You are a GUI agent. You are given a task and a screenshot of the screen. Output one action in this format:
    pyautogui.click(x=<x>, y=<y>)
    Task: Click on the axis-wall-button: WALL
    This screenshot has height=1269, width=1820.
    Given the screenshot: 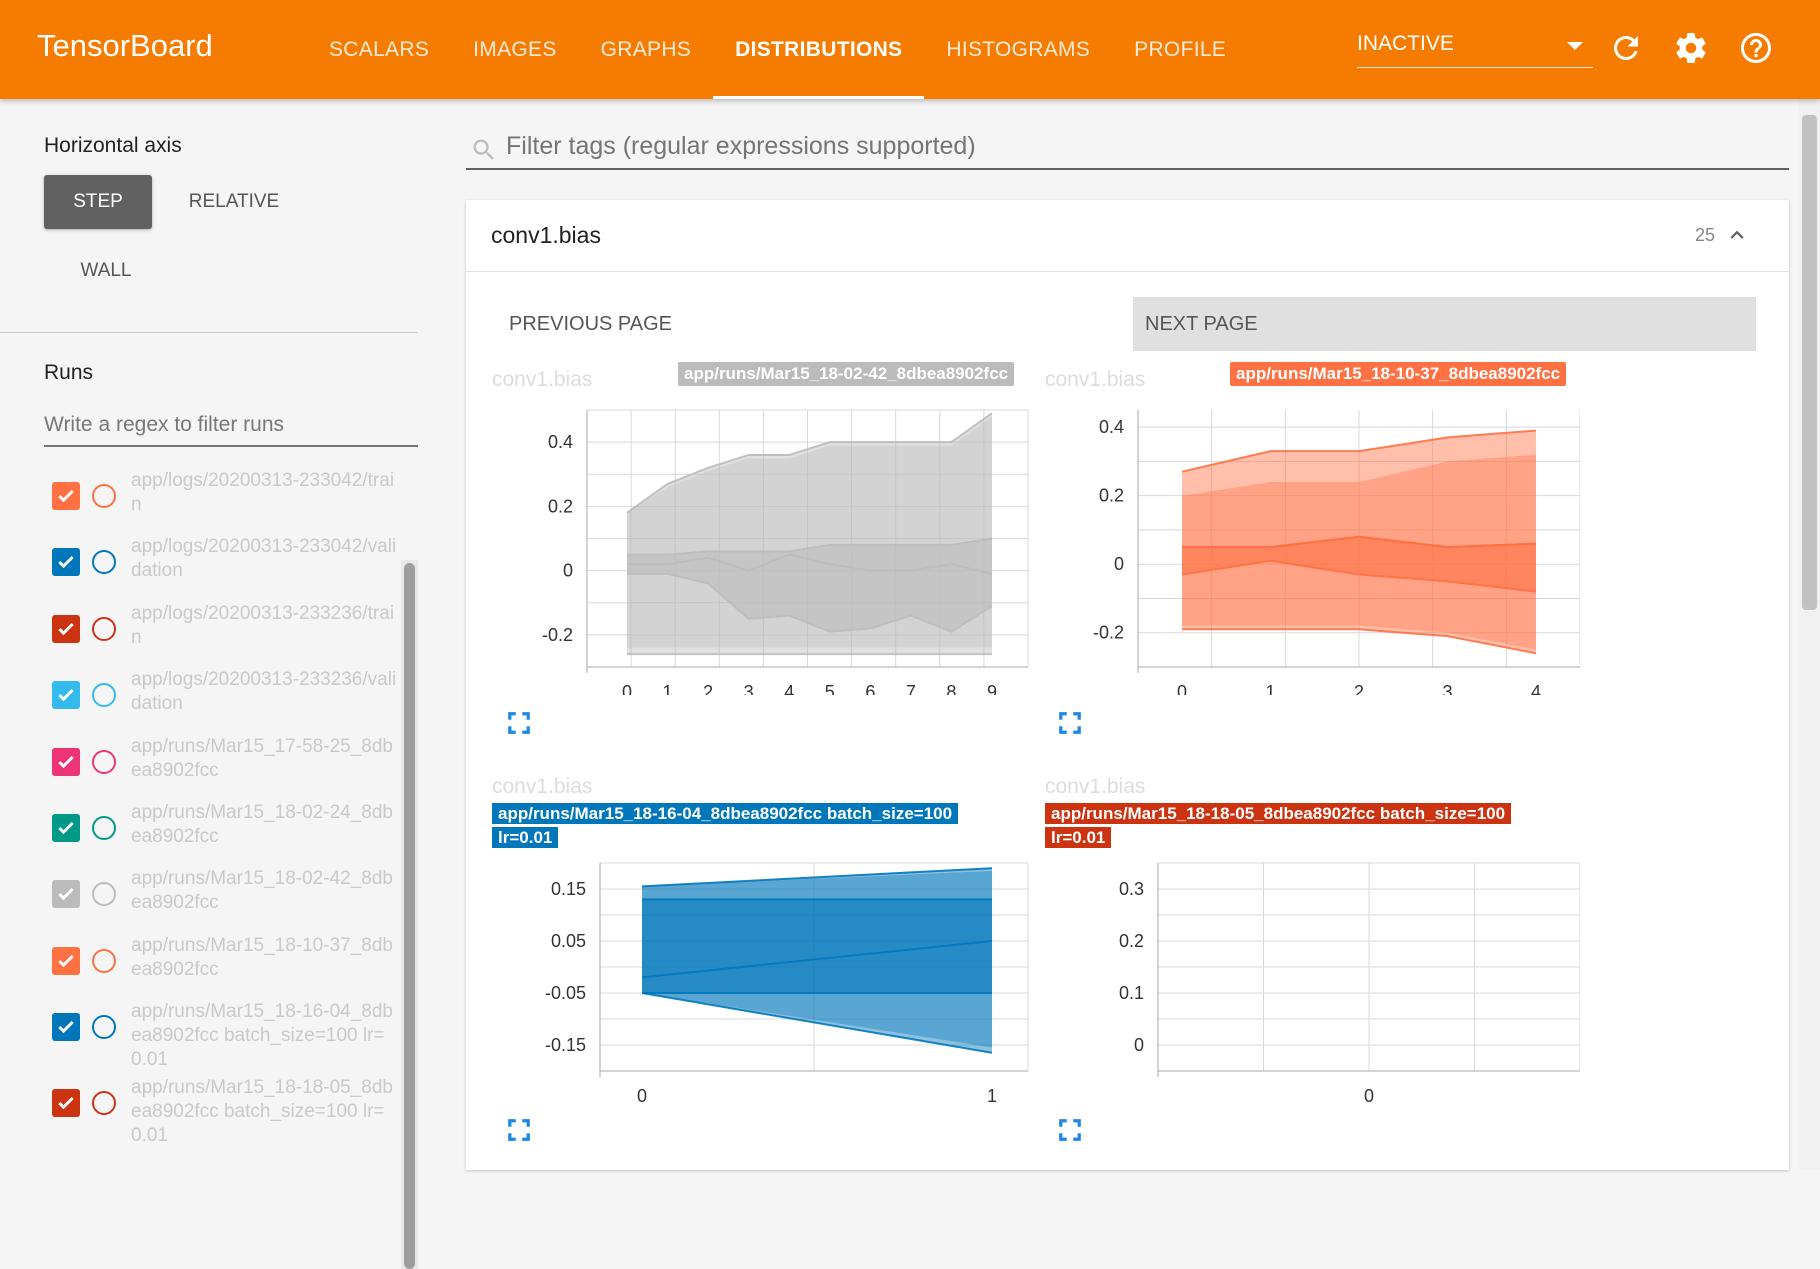 What is the action you would take?
    pyautogui.click(x=106, y=270)
    